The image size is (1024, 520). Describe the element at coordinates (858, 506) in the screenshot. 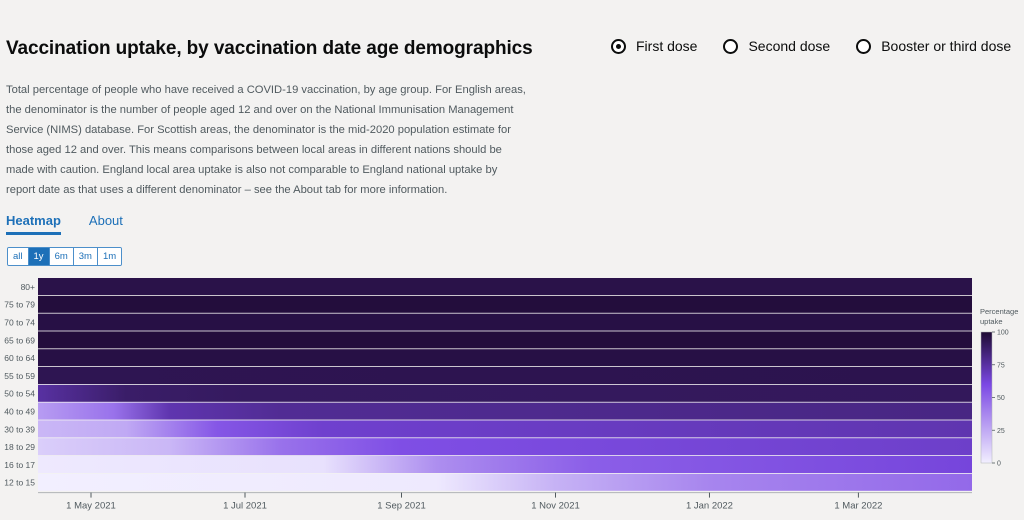

I see `x-tick-label: 1 Mar 2022` at that location.